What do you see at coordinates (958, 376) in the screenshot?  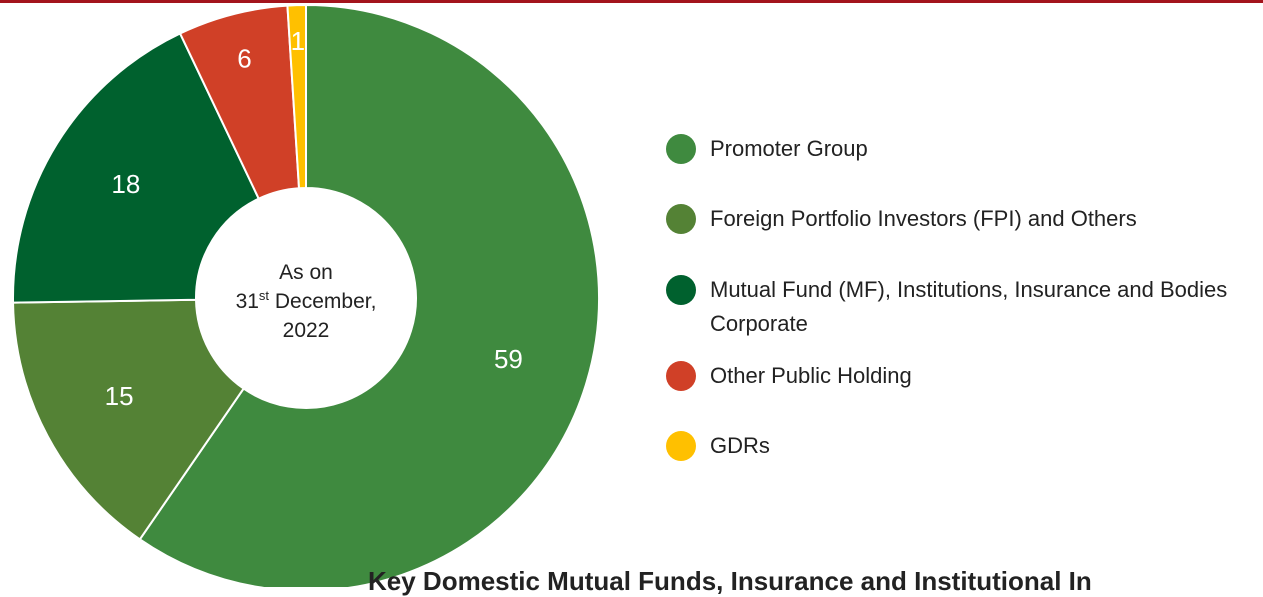 I see `legend-item: Other Public Holding` at bounding box center [958, 376].